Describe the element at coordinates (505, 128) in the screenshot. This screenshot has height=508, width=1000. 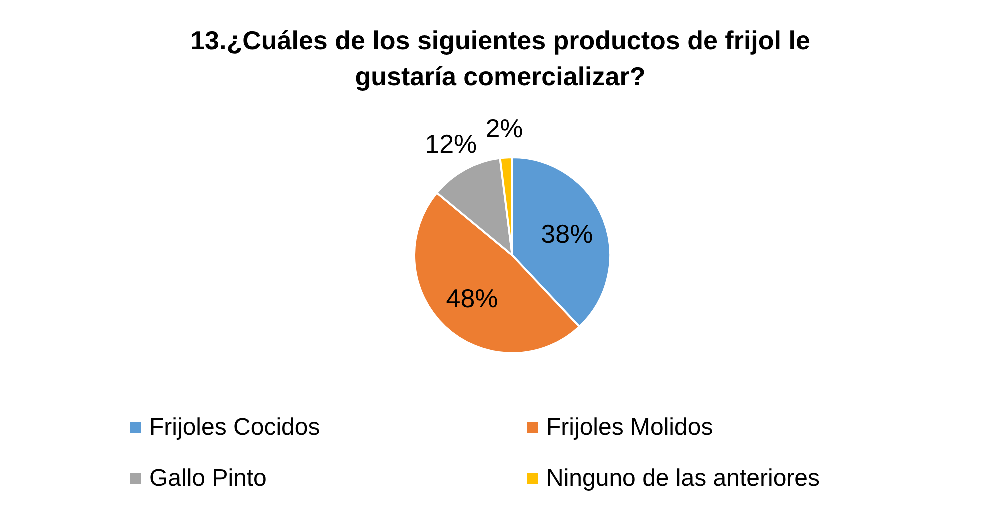
I see `data-label: 2%` at that location.